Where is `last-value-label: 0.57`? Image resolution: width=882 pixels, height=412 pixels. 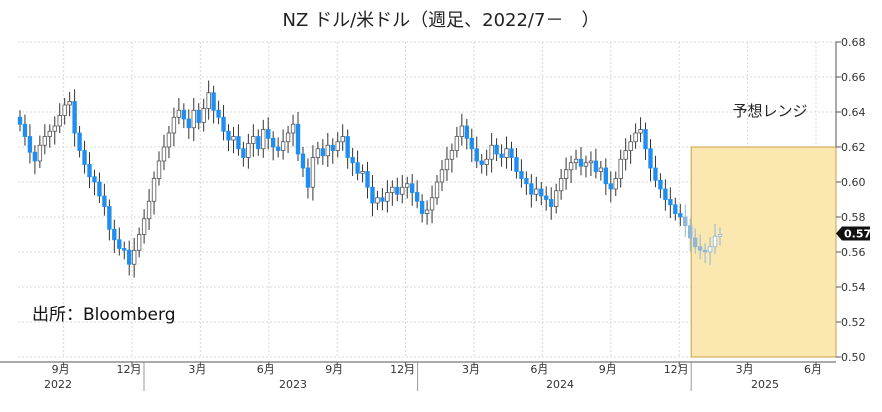
last-value-label: 0.57 is located at coordinates (853, 233).